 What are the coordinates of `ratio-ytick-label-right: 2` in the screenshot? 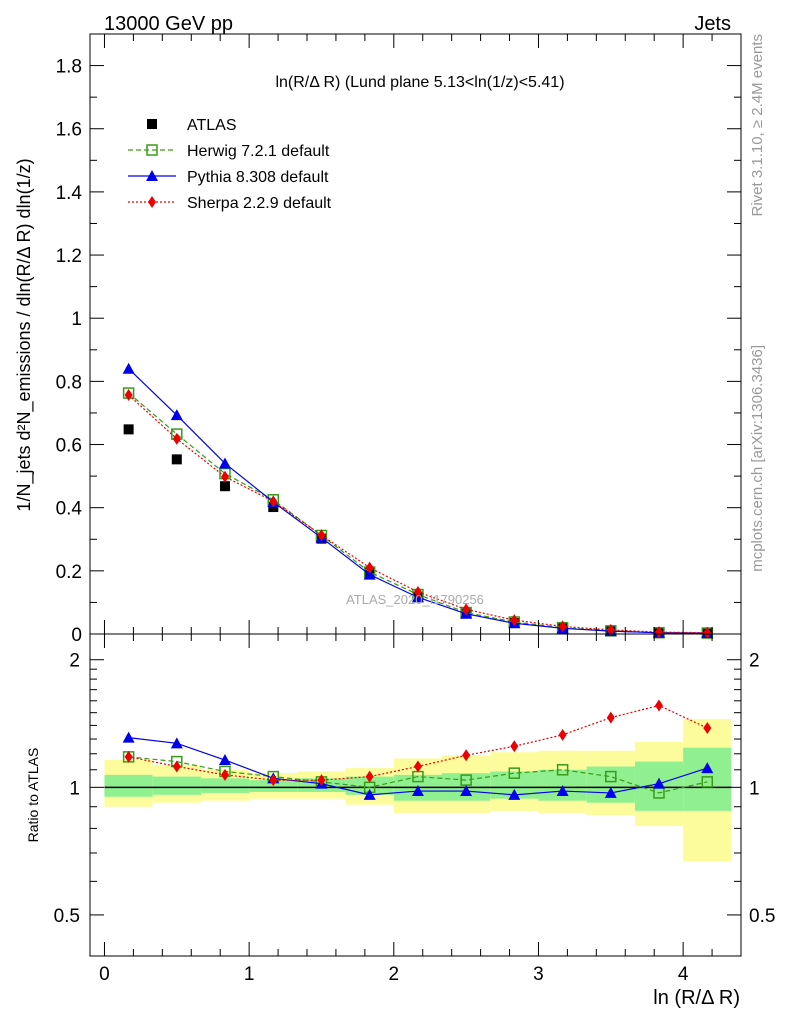 It's located at (754, 661).